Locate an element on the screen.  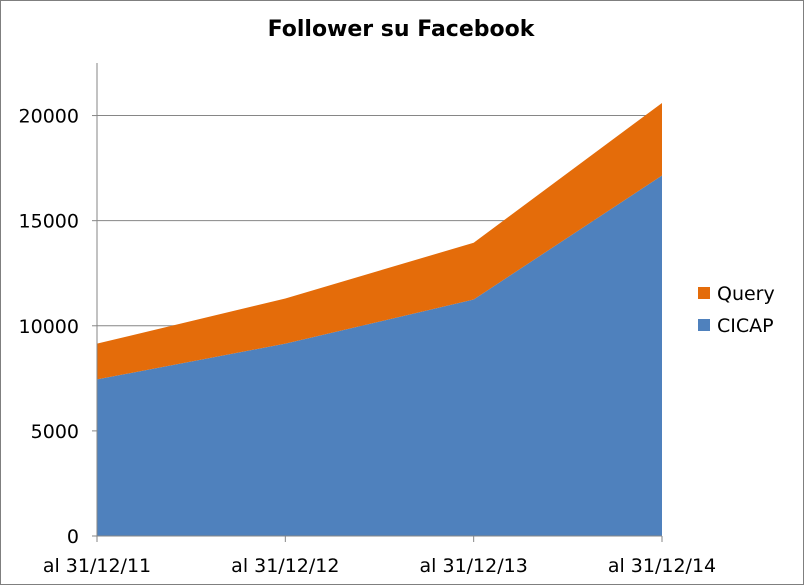
x-tick-label: al 31/12/14 is located at coordinates (662, 566).